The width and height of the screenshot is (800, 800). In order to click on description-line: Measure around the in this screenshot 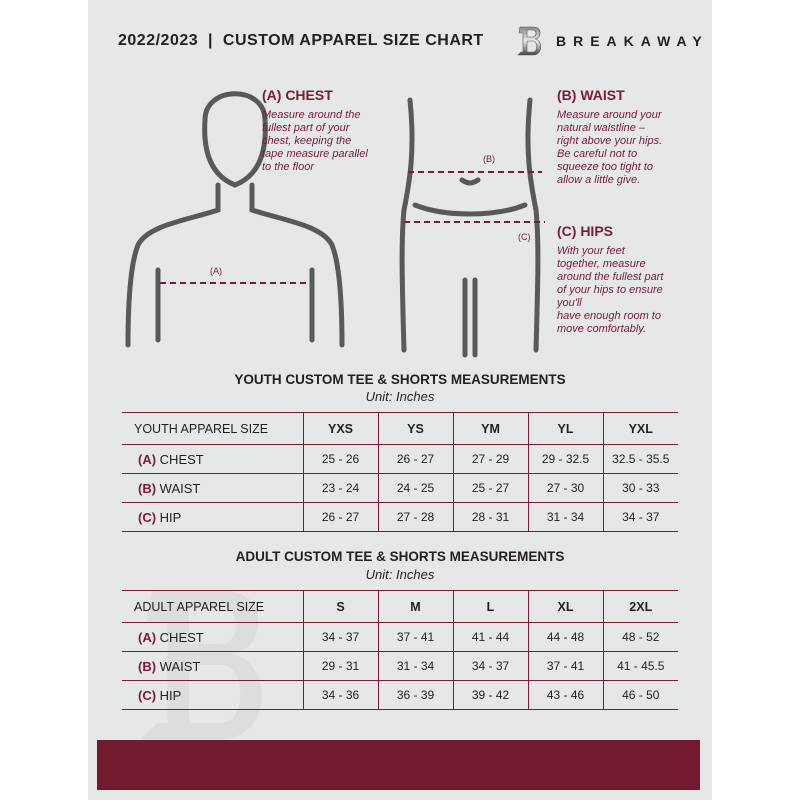, I will do `click(311, 115)`.